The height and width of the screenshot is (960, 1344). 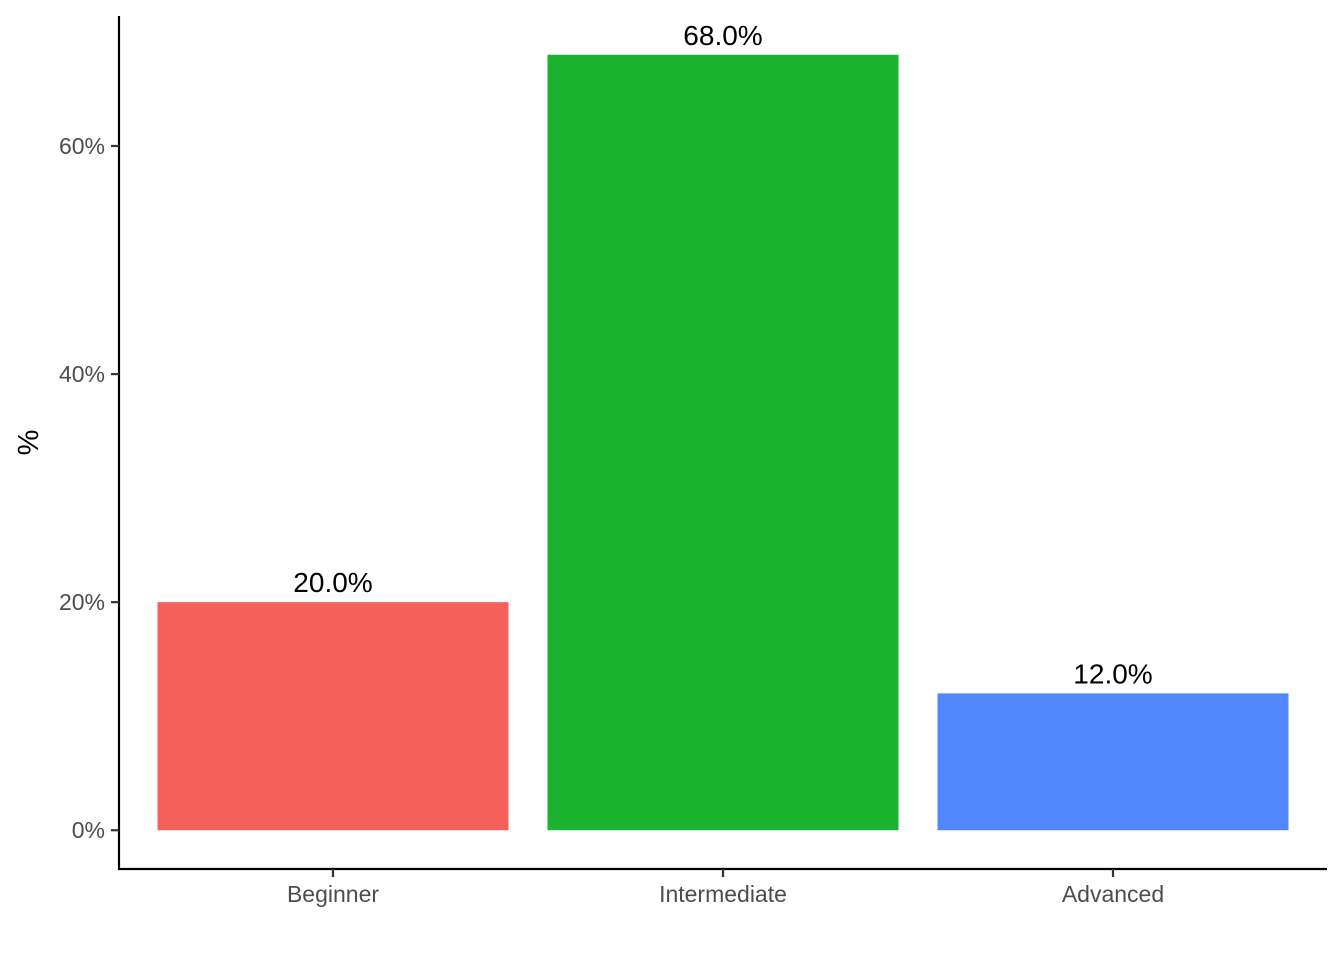 What do you see at coordinates (333, 716) in the screenshot?
I see `bar-beginner` at bounding box center [333, 716].